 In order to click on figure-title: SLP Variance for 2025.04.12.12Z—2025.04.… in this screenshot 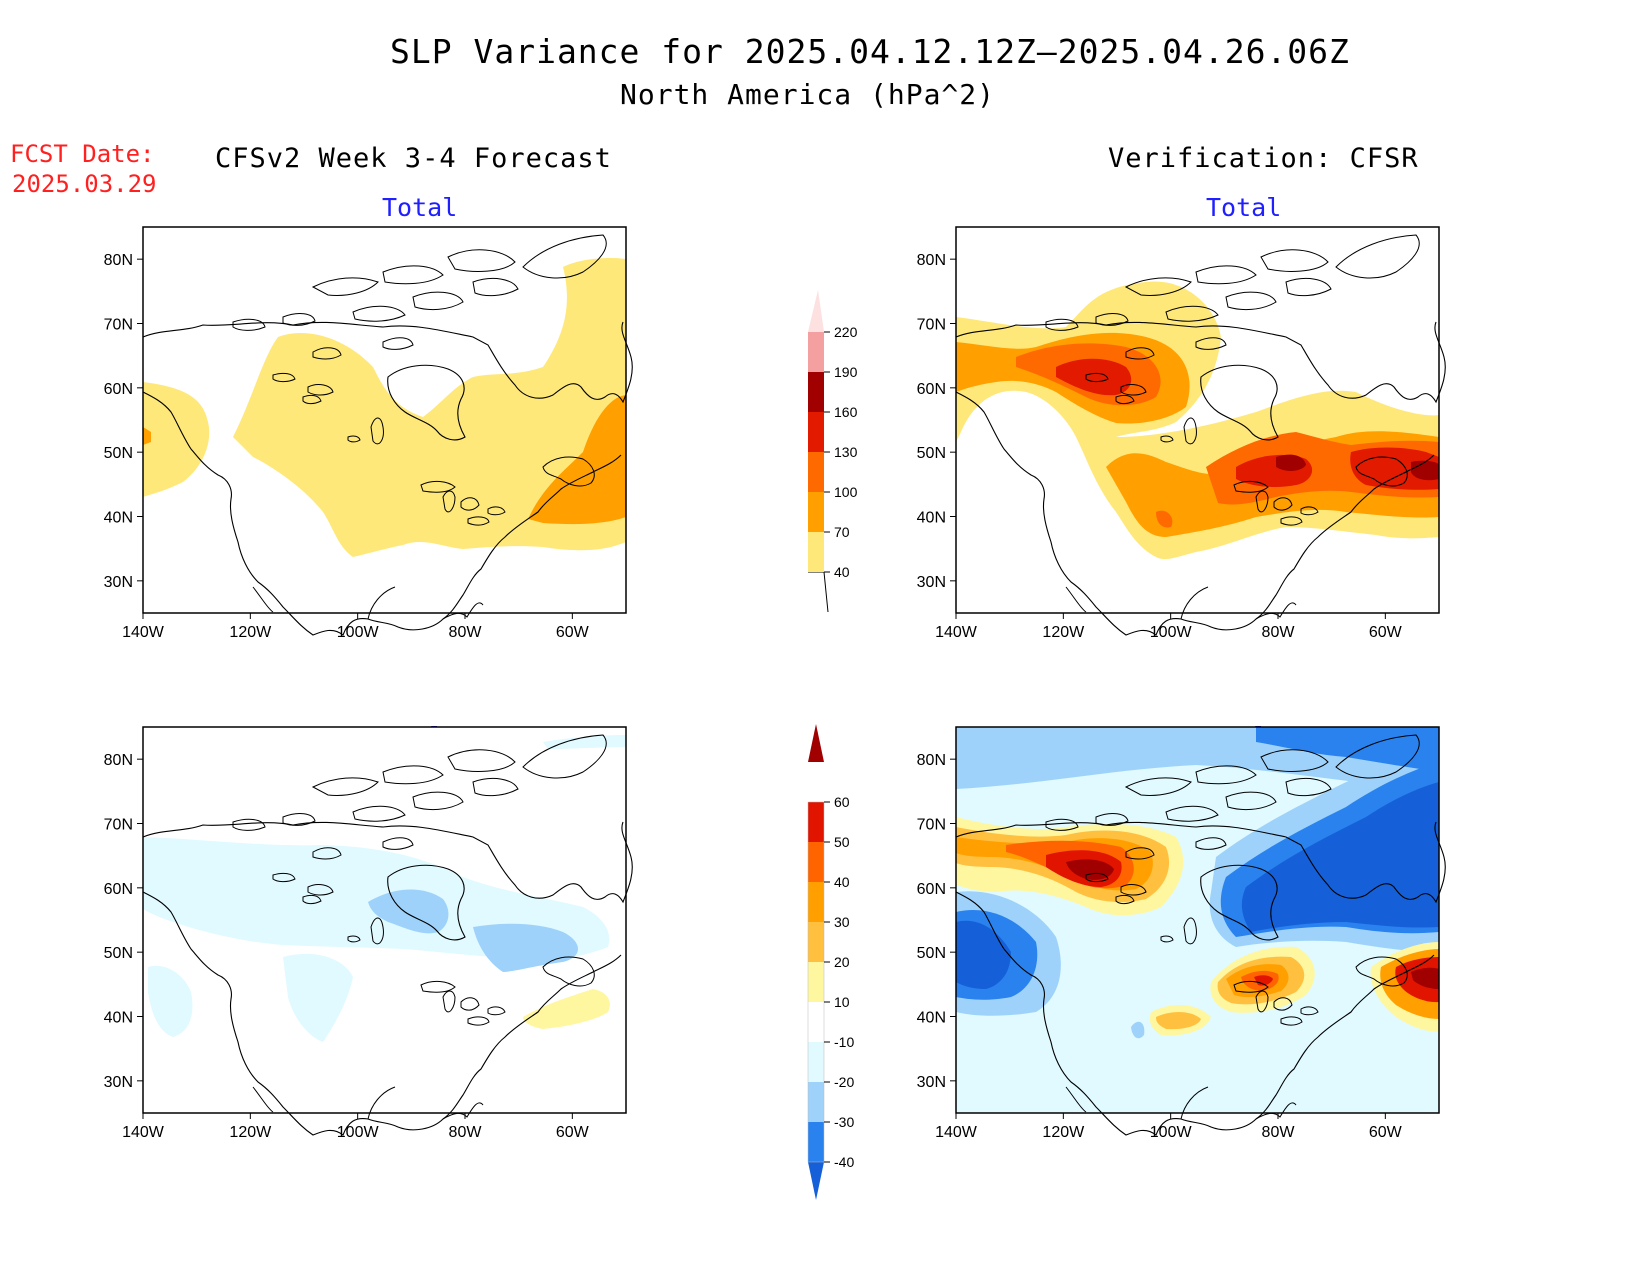, I will do `click(870, 51)`.